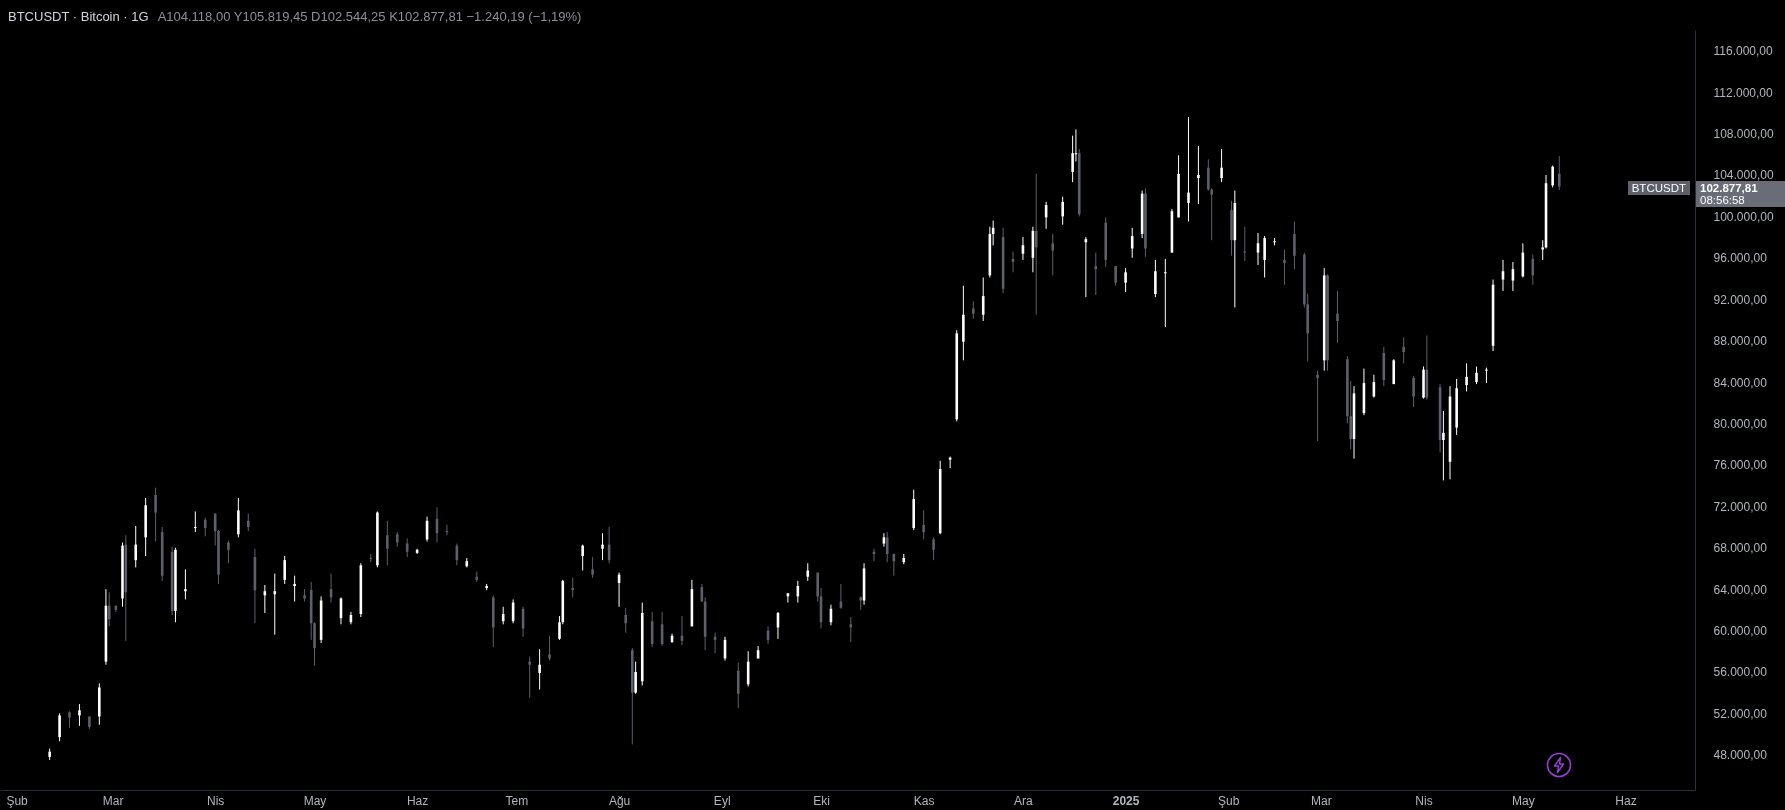 Image resolution: width=1785 pixels, height=810 pixels. I want to click on y-tick-label: 80.000,00, so click(1740, 423).